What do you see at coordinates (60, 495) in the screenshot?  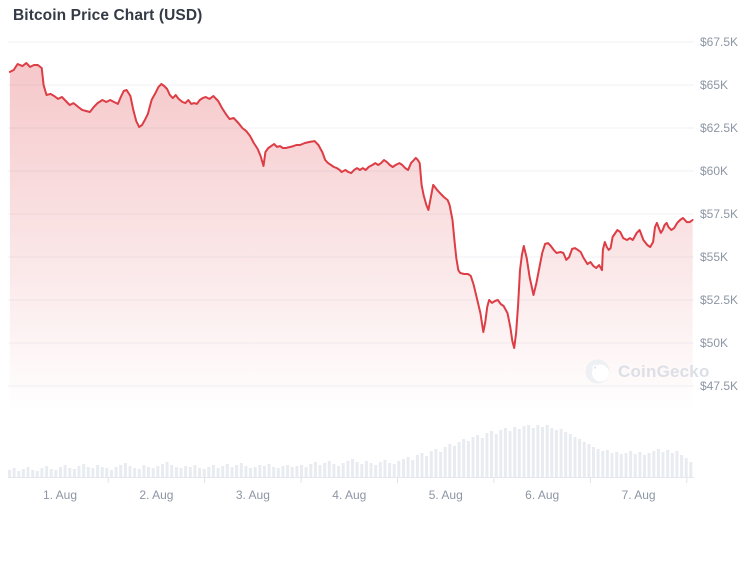 I see `x-axis-label: 1. Aug` at bounding box center [60, 495].